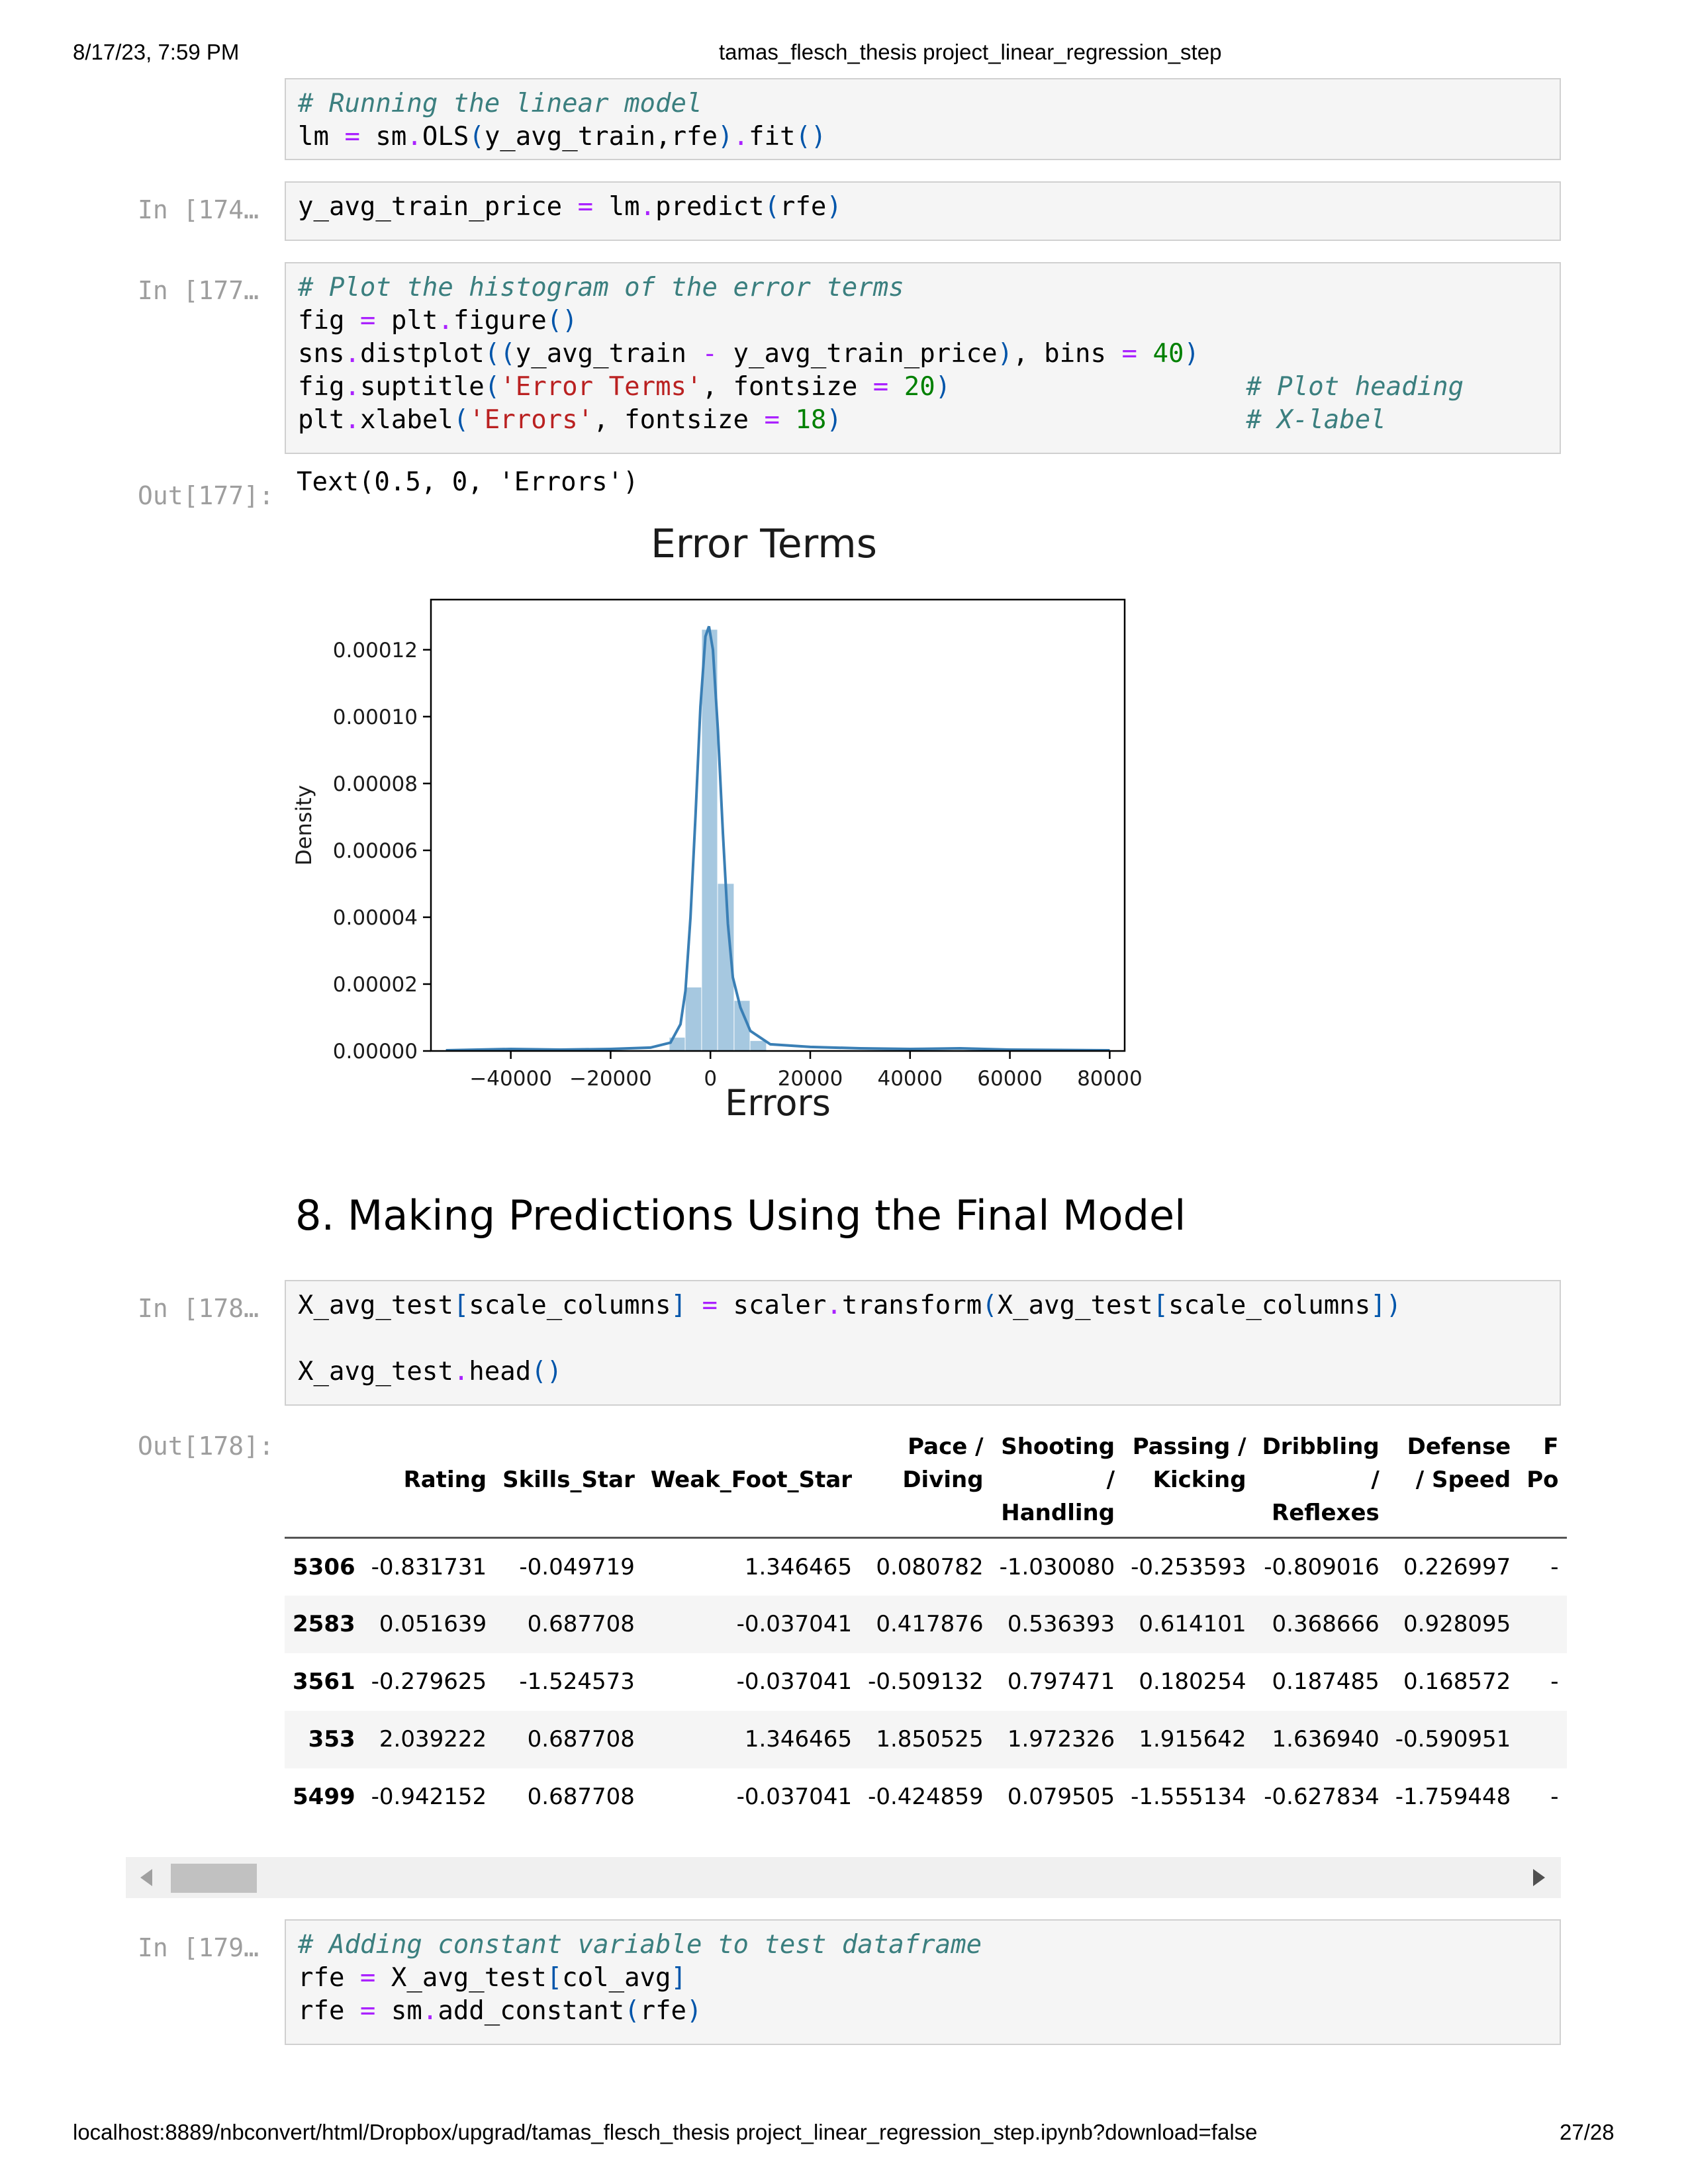 Image resolution: width=1688 pixels, height=2184 pixels. I want to click on scroll-left-arrow-icon, so click(147, 1877).